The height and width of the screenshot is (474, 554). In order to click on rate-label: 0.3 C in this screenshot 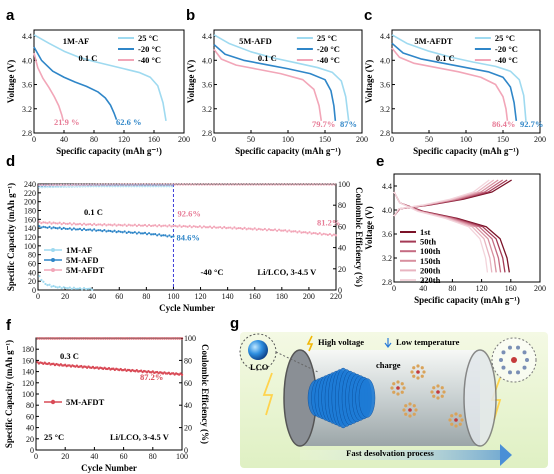, I will do `click(69, 356)`.